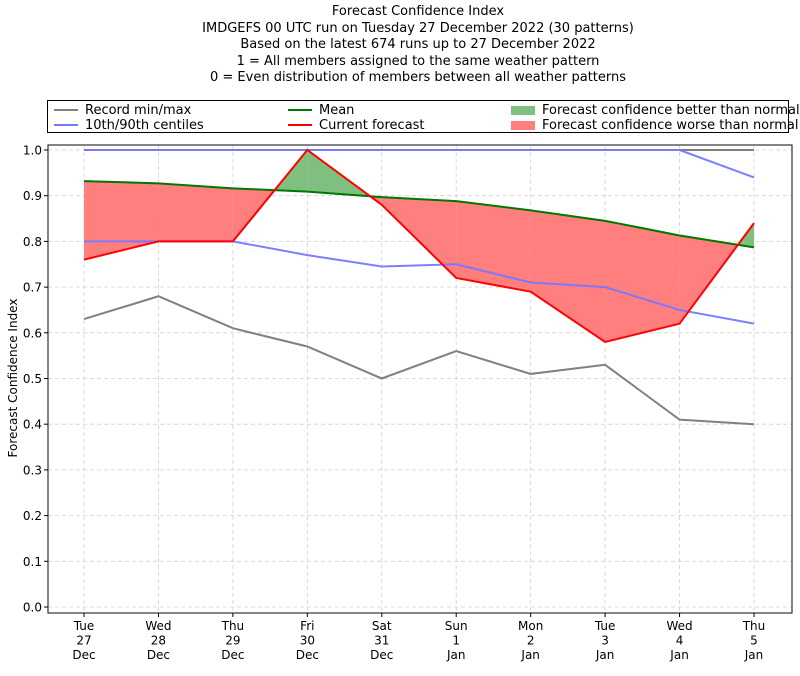  Describe the element at coordinates (32, 425) in the screenshot. I see `y-tick-label: 0.4` at that location.